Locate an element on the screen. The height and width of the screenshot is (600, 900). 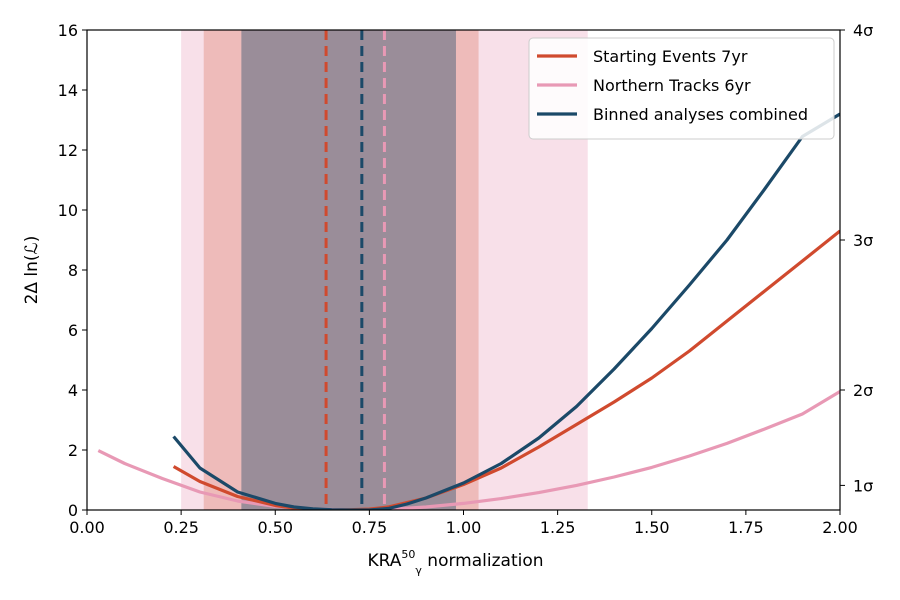
x-axis-label-main: KRA is located at coordinates (384, 561).